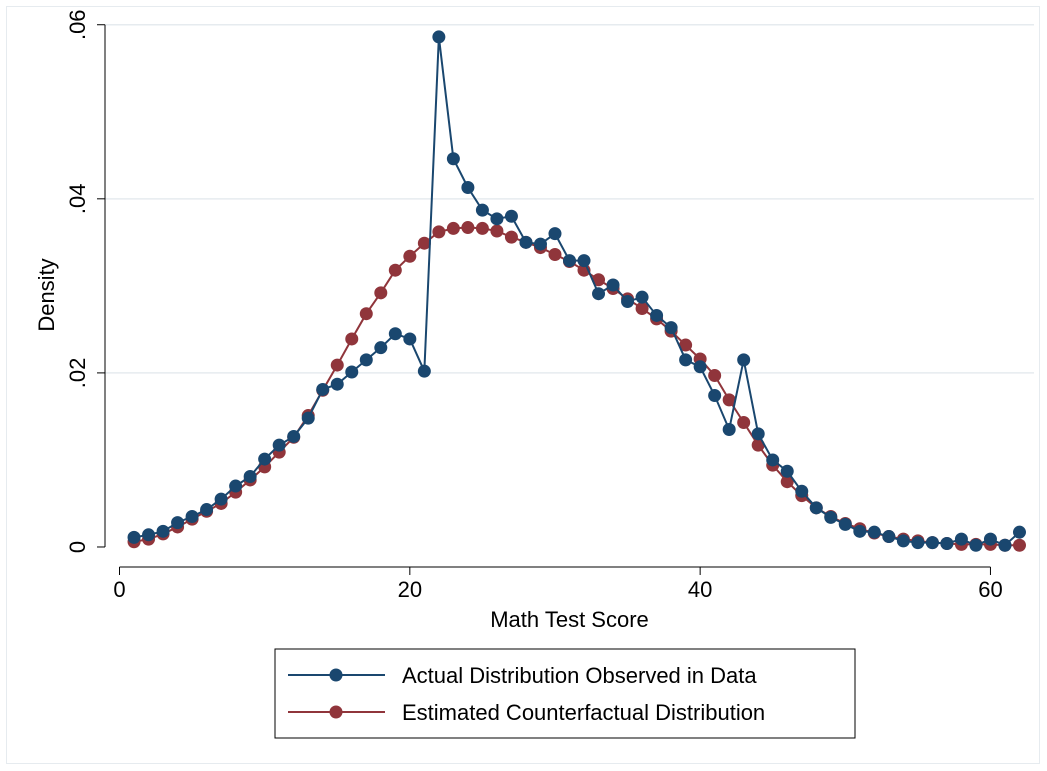 This screenshot has width=1047, height=771. Describe the element at coordinates (569, 619) in the screenshot. I see `x-axis-title: Math Test Score` at that location.